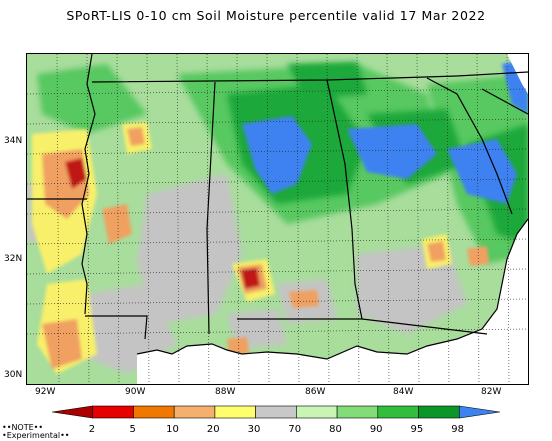 This screenshot has height=441, width=552. I want to click on lat-label-30n: 30N, so click(13, 375).